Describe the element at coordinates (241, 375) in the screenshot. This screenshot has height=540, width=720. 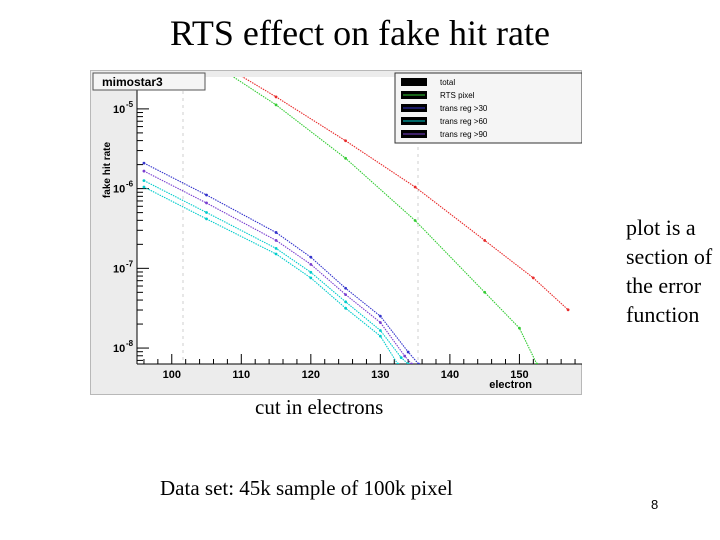
I see `x-tick-label: 110` at that location.